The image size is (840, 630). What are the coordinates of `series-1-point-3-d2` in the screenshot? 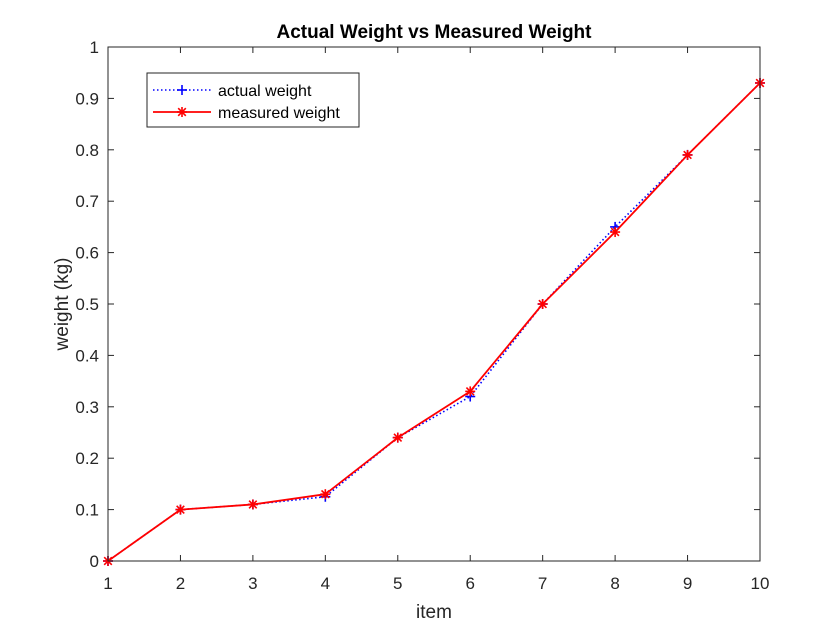 It's located at (325, 494).